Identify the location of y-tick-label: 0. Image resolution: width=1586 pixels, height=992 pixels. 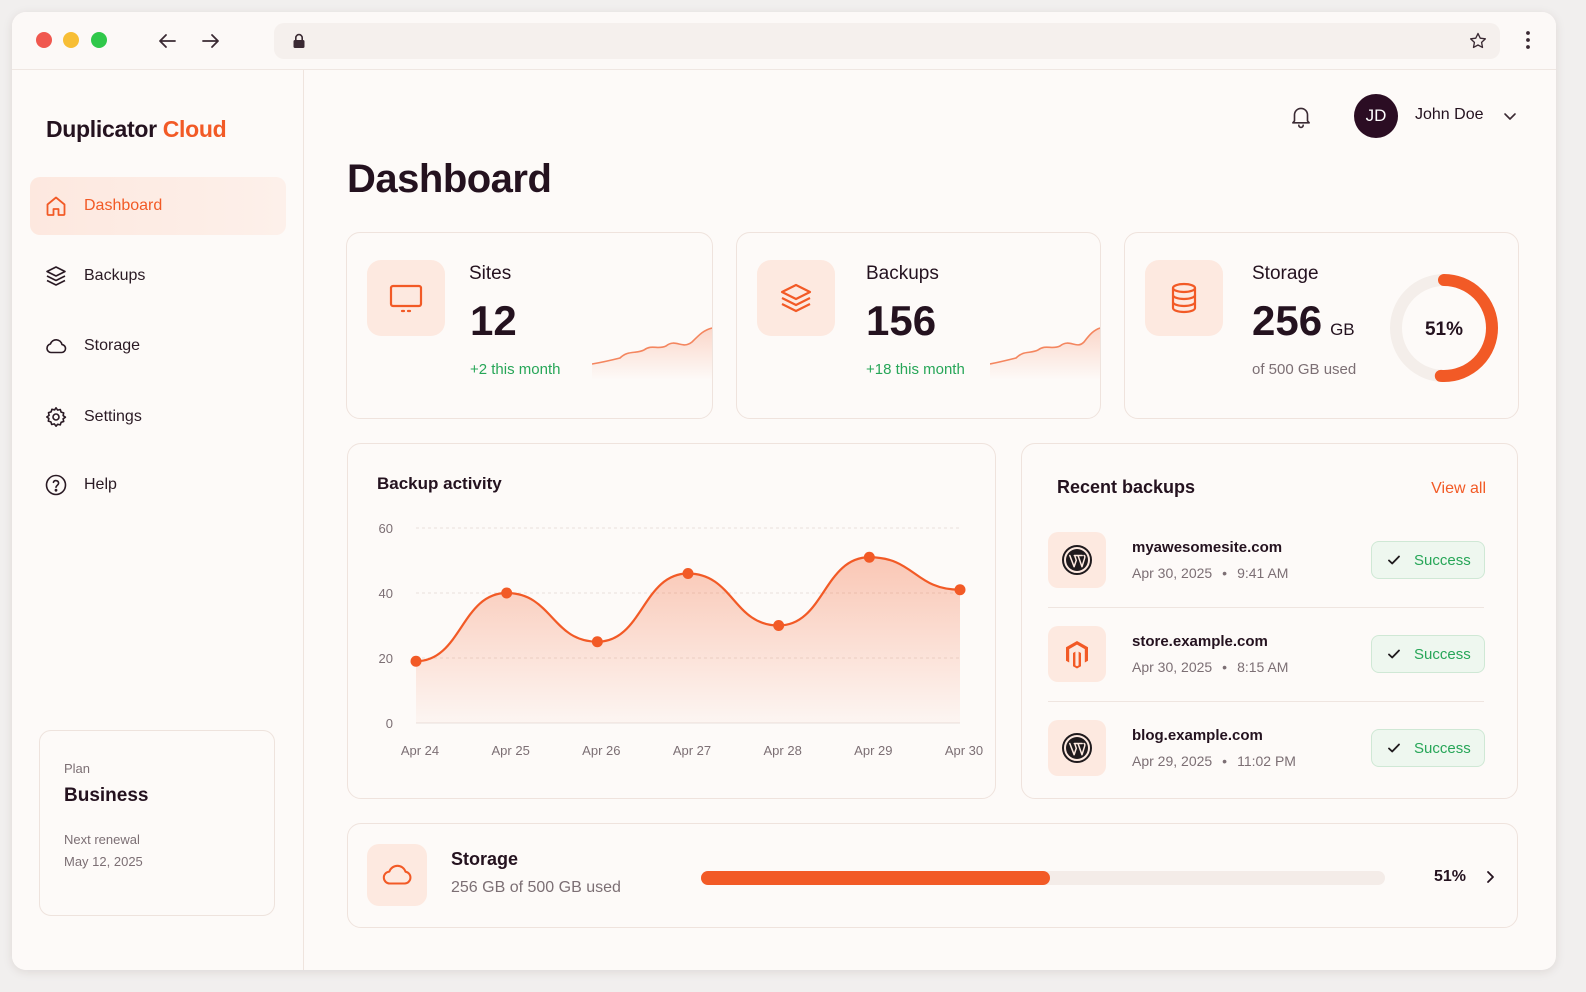
(389, 723).